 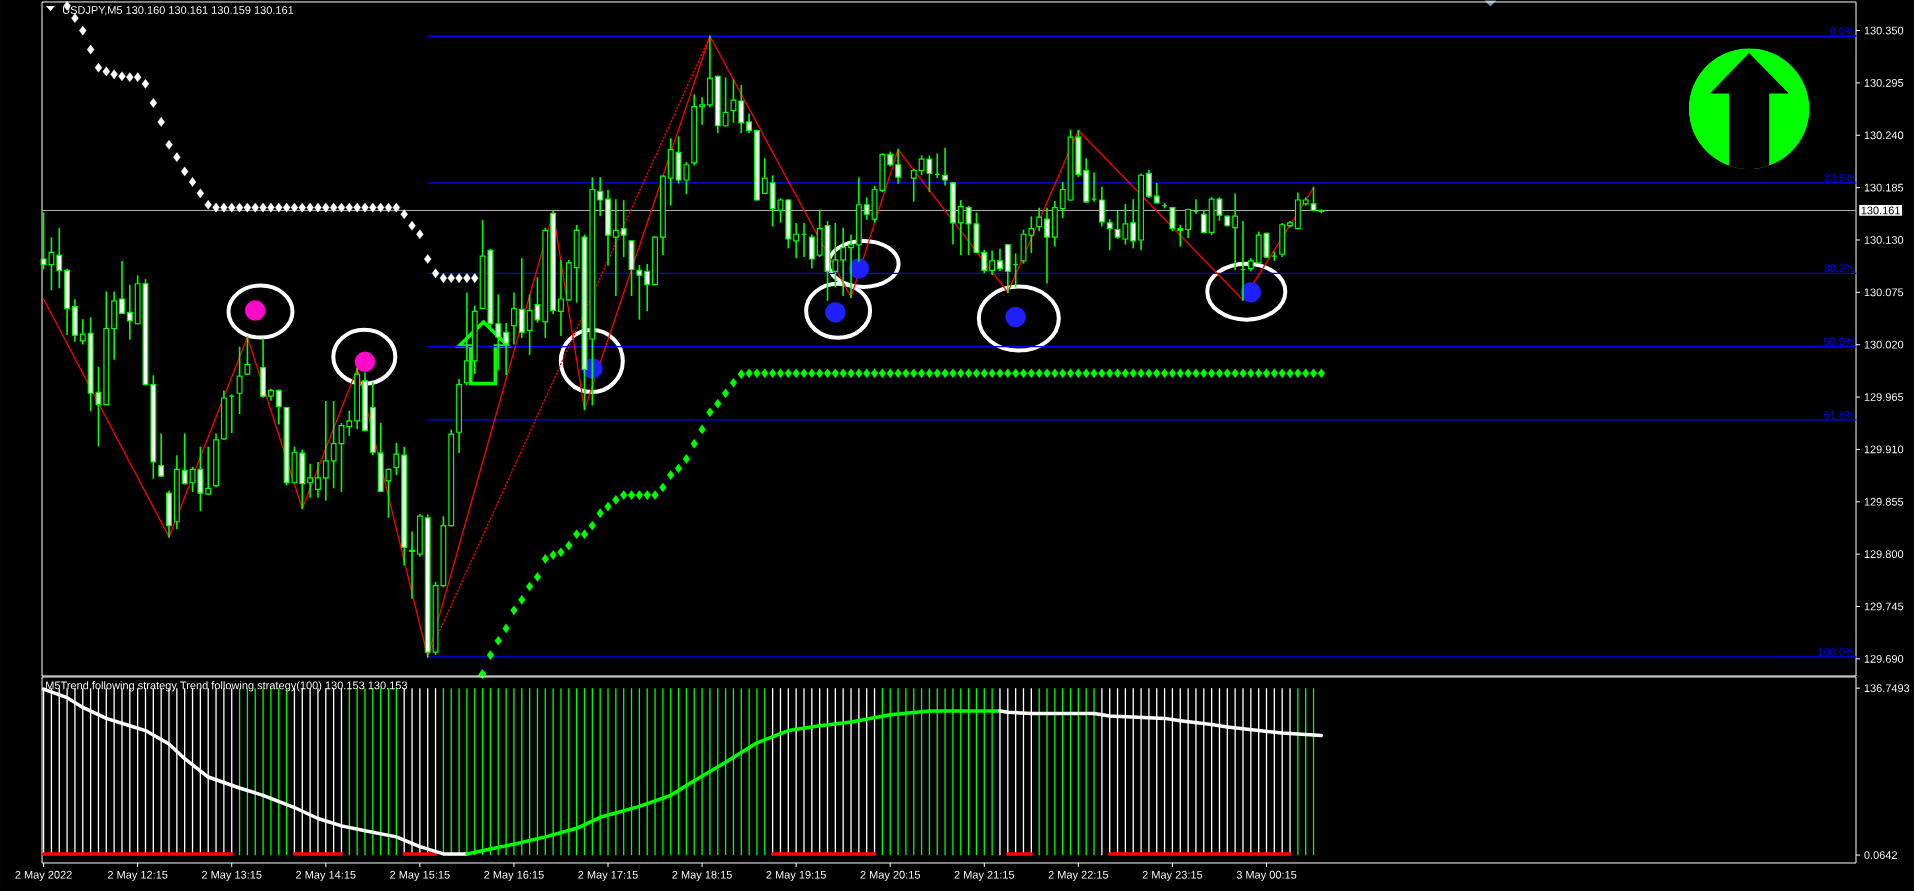 I want to click on x-tick-label: 2 May 2022, so click(x=43, y=875).